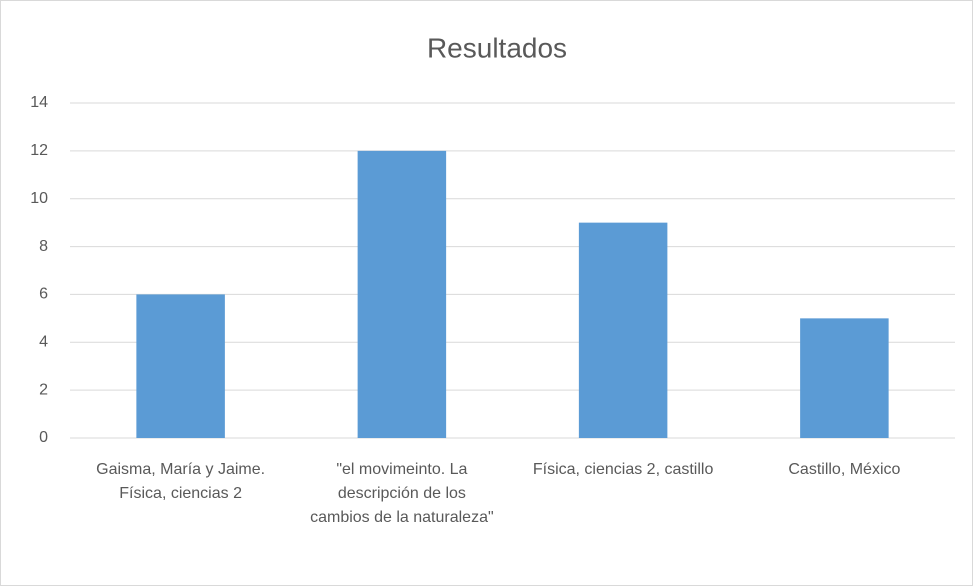 This screenshot has height=586, width=973. Describe the element at coordinates (43, 437) in the screenshot. I see `y-tick-label: 0` at that location.